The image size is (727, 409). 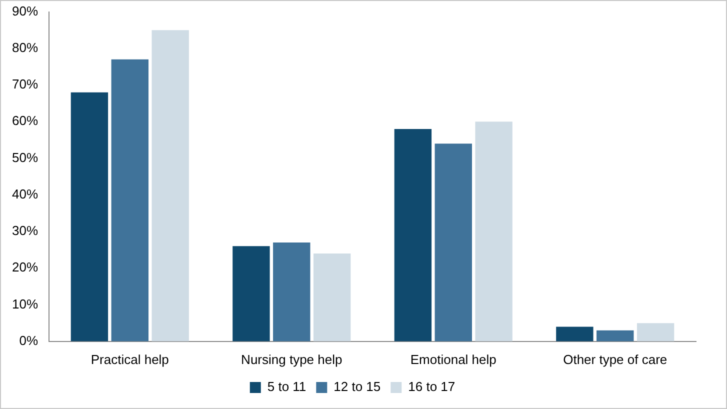 What do you see at coordinates (615, 359) in the screenshot?
I see `x-tick-label: Other type of care` at bounding box center [615, 359].